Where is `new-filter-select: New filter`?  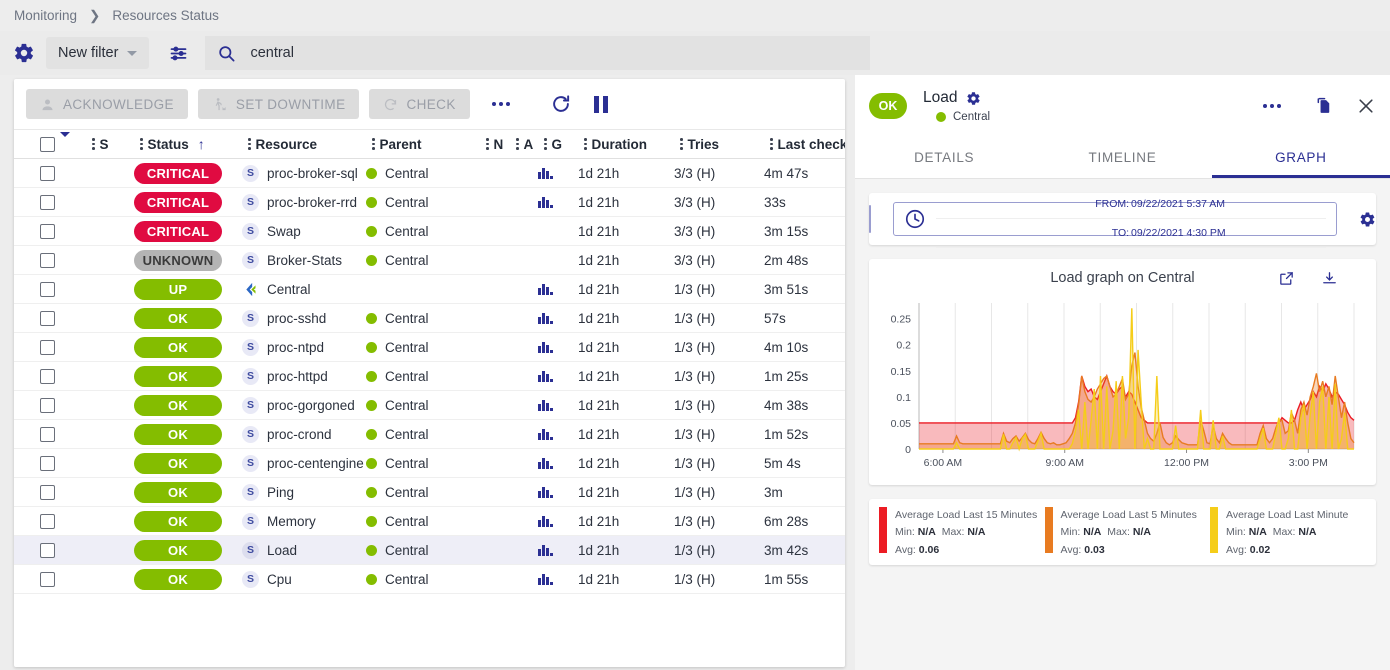 new-filter-select: New filter is located at coordinates (98, 53).